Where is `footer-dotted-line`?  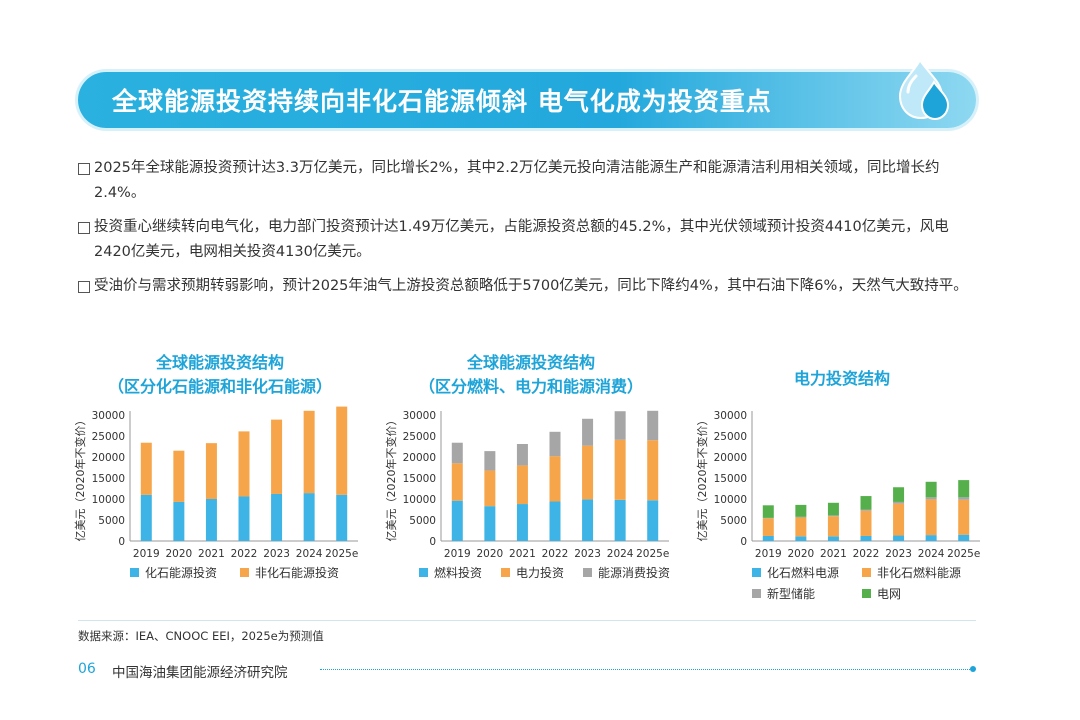 footer-dotted-line is located at coordinates (645, 669).